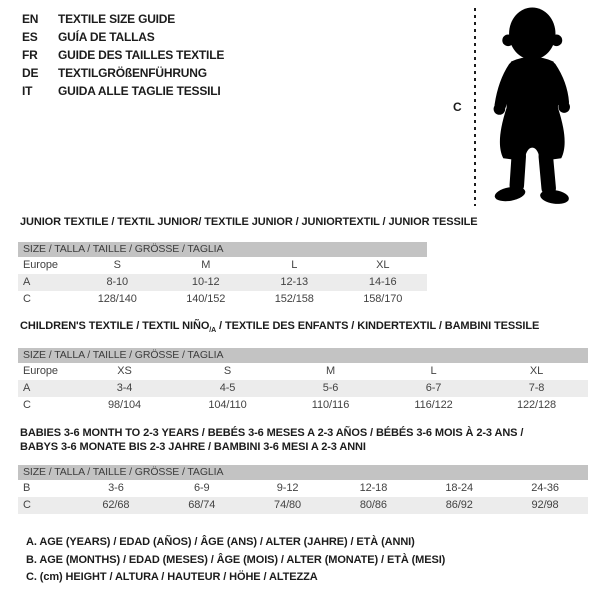 This screenshot has width=600, height=600. I want to click on language-row: EN TEXTILE SIZE GUIDE, so click(123, 19).